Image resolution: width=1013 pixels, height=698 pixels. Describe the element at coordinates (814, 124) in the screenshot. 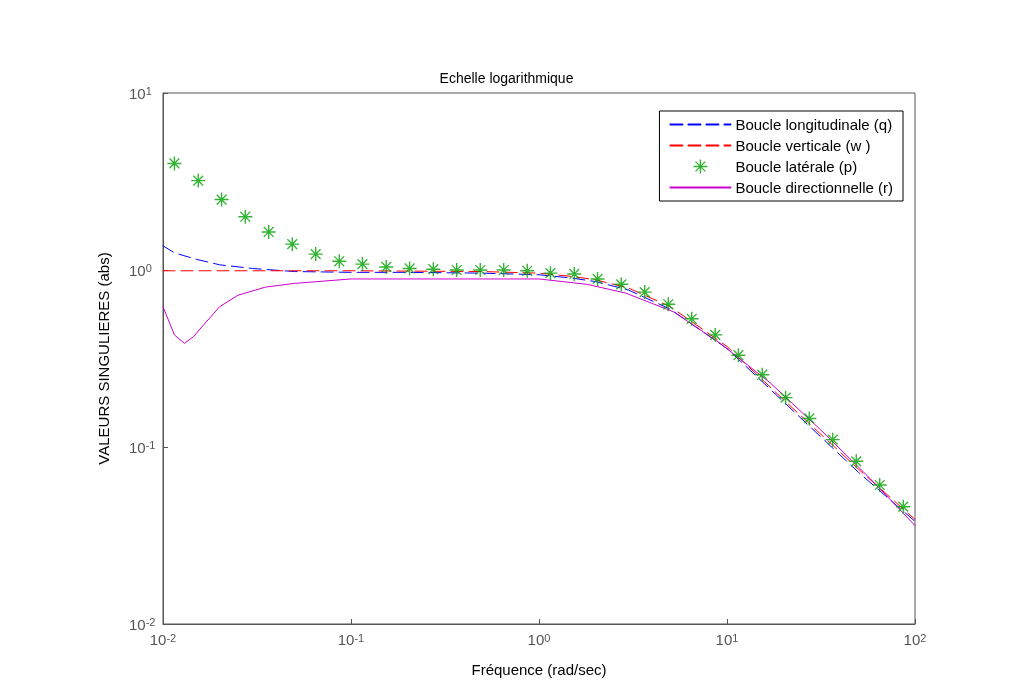

I see `legend-label: Boucle longitudinale (q)` at that location.